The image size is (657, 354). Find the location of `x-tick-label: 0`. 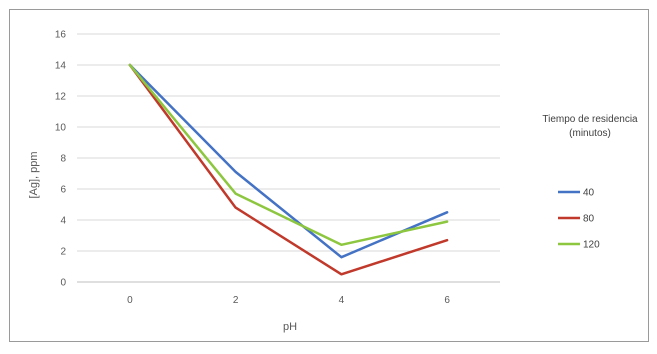

x-tick-label: 0 is located at coordinates (130, 300).